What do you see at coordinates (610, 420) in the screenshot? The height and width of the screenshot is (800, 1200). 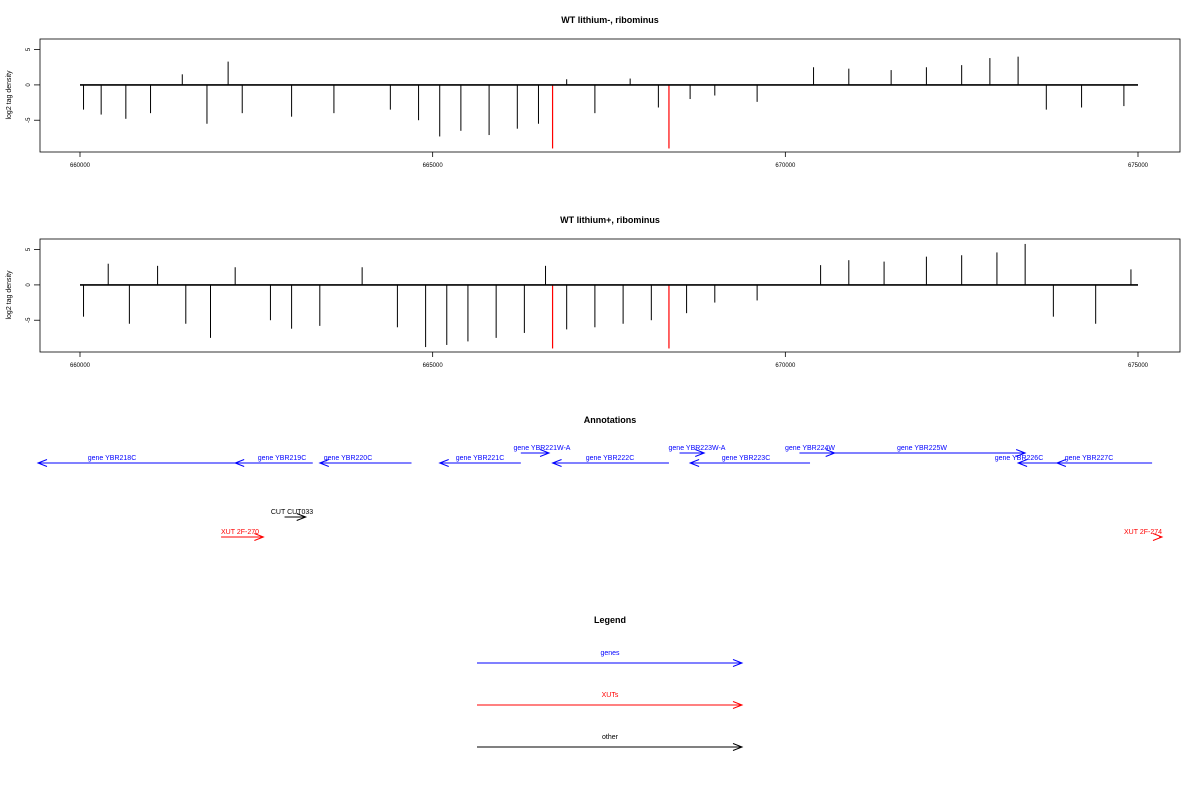 I see `annotations-title: Annotations` at bounding box center [610, 420].